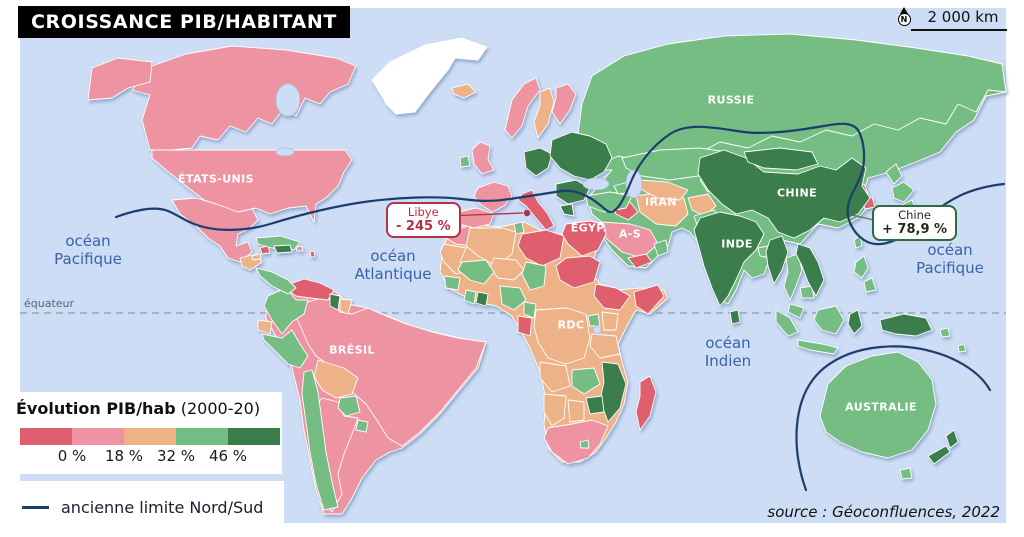 The image size is (1024, 537). Describe the element at coordinates (576, 442) in the screenshot. I see `country-south-africa` at that location.